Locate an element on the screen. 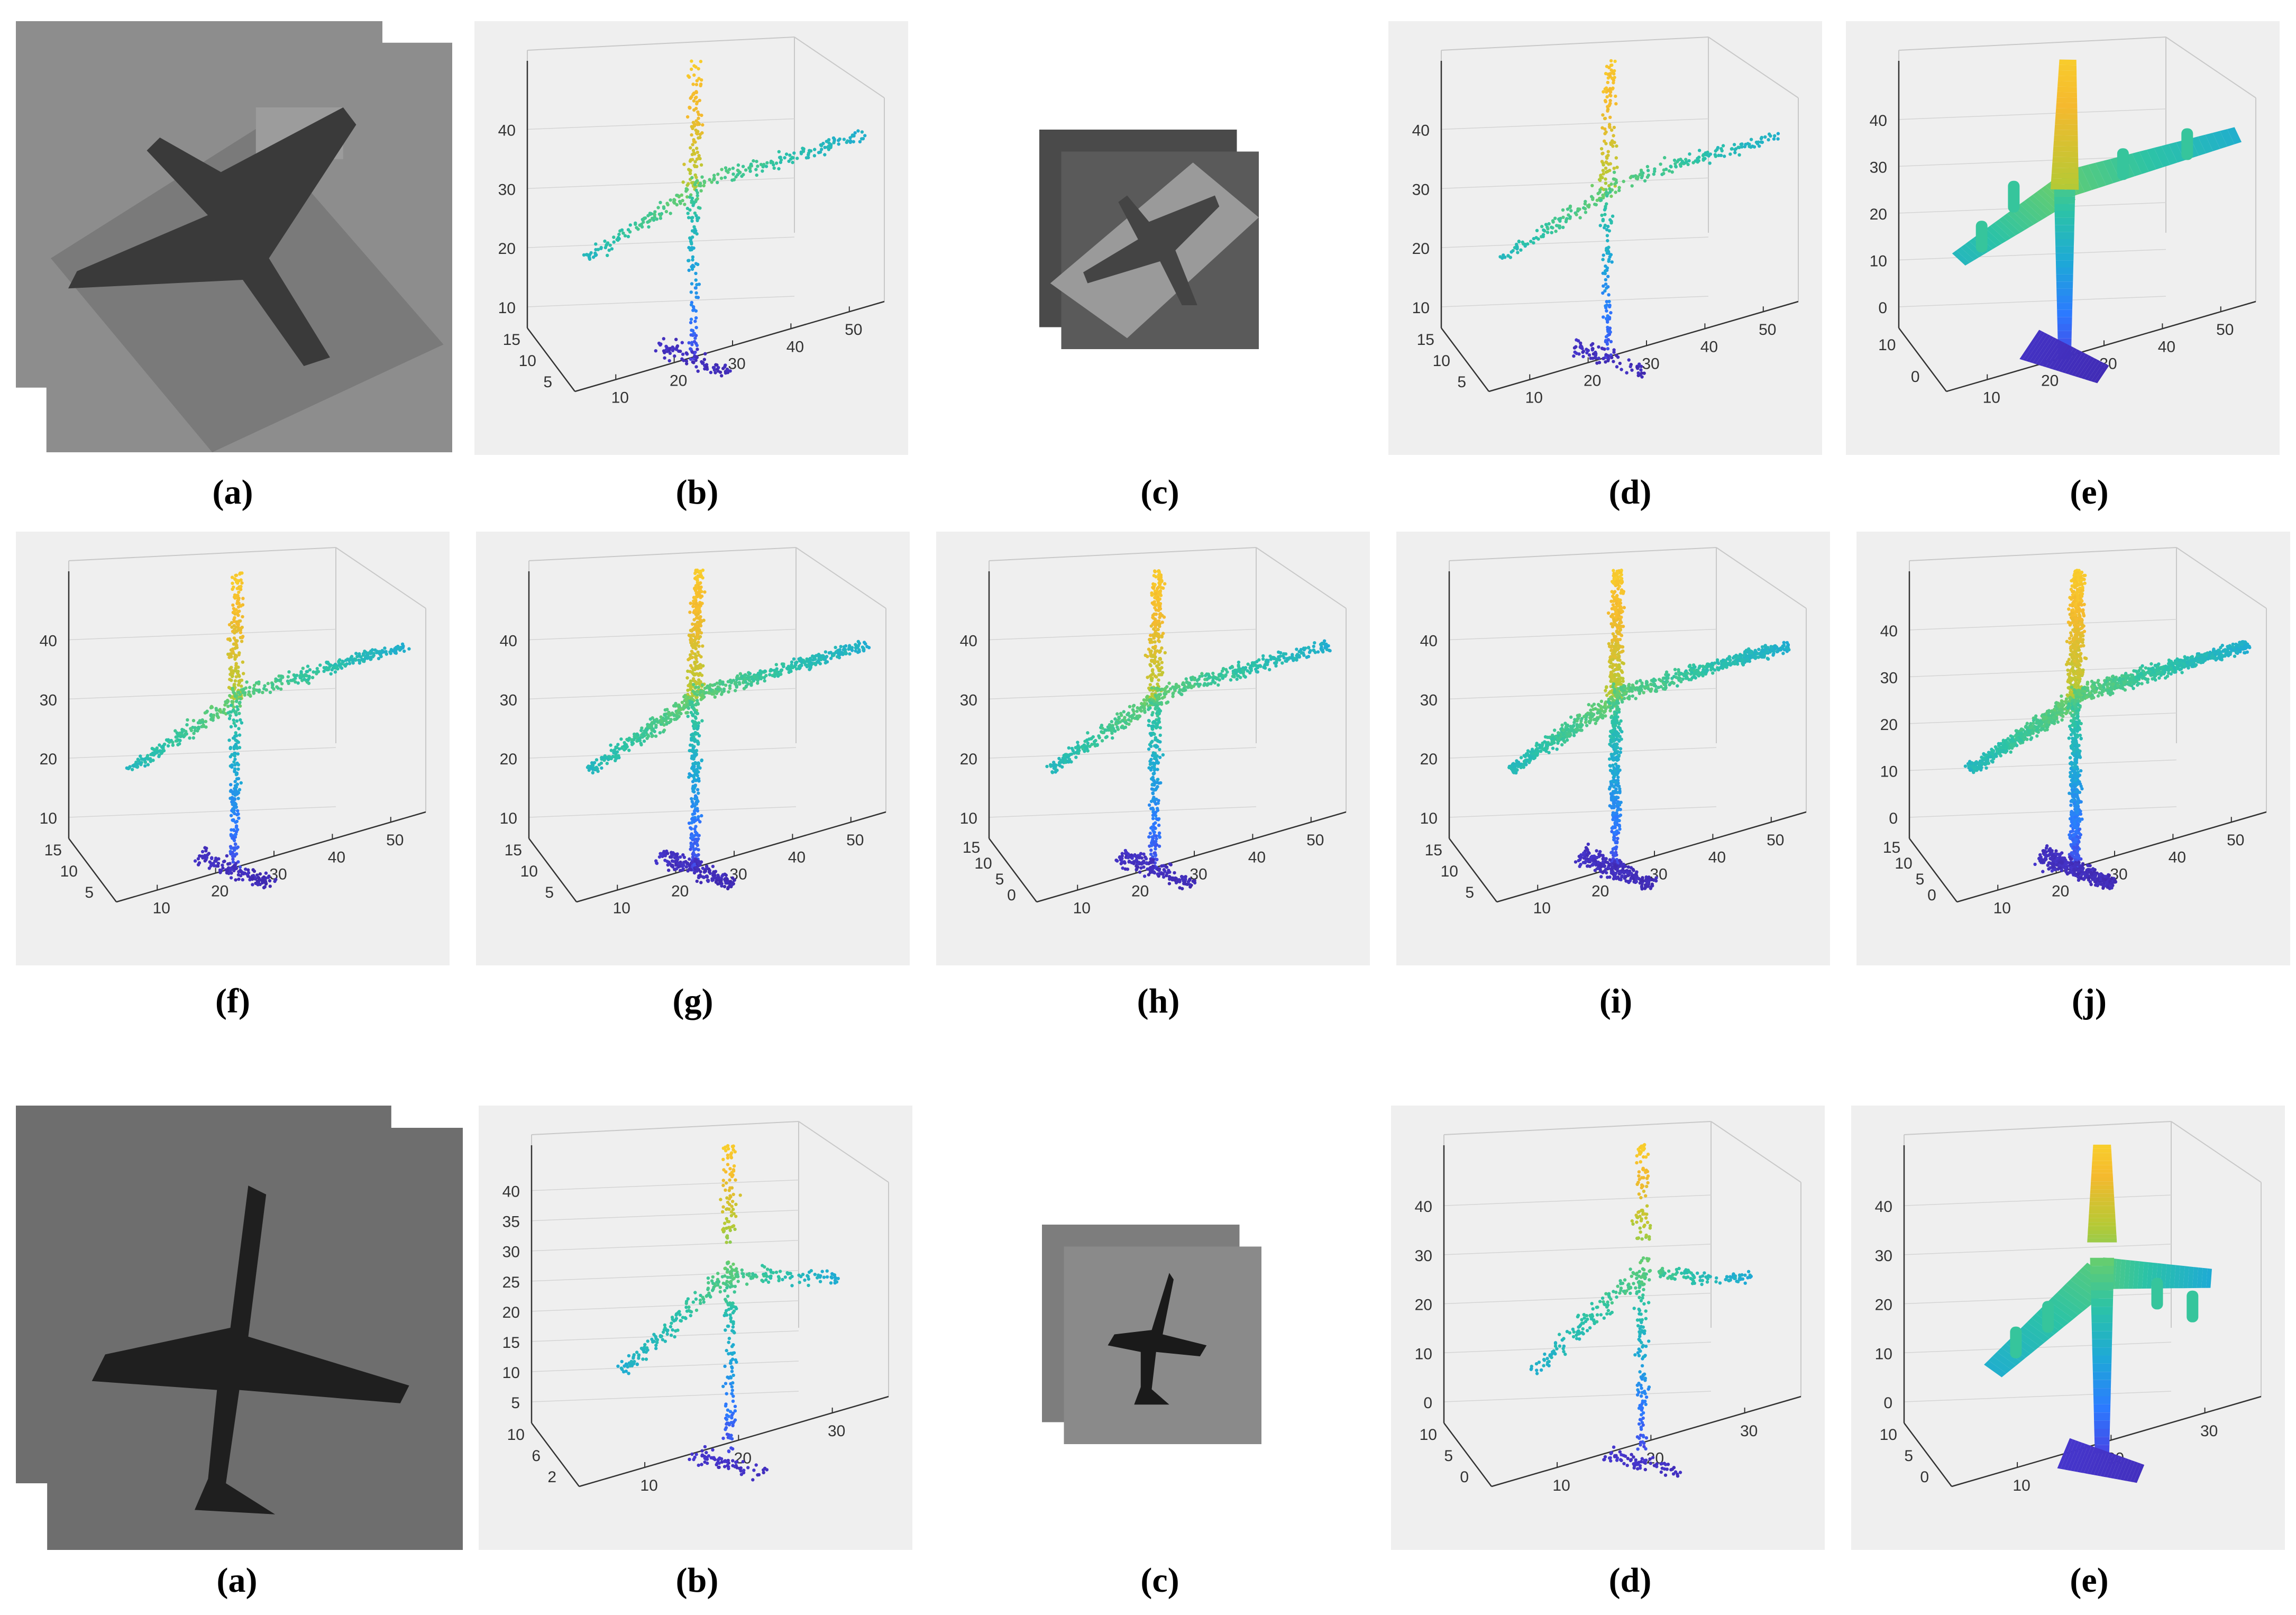 This screenshot has height=1615, width=2296. y-tick-label: 5 is located at coordinates (549, 893).